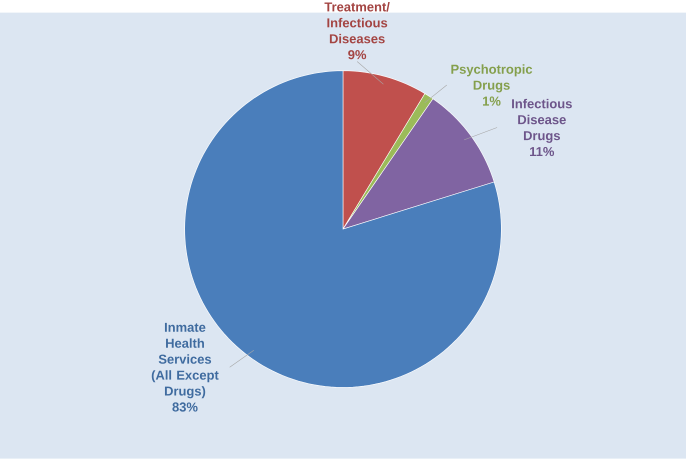 Image resolution: width=686 pixels, height=459 pixels. What do you see at coordinates (357, 23) in the screenshot?
I see `slice-label: Treatment/ Infectious Diseases` at bounding box center [357, 23].